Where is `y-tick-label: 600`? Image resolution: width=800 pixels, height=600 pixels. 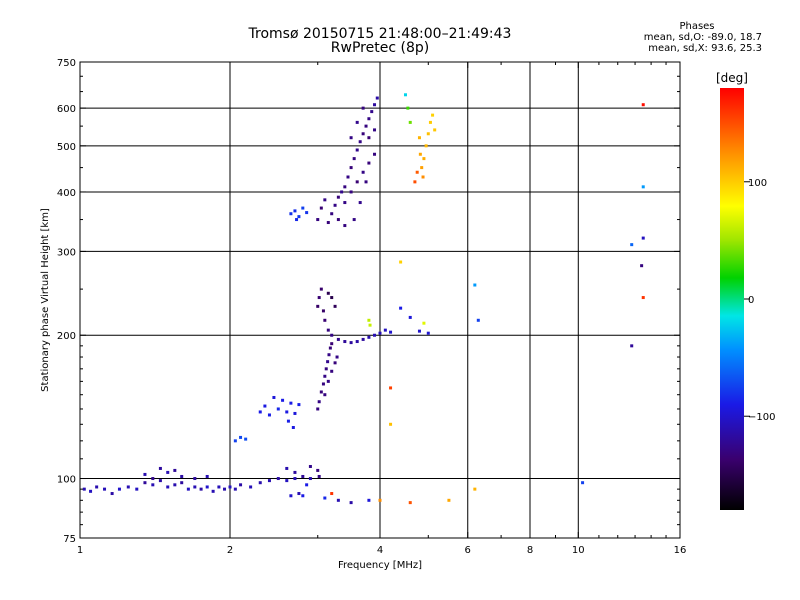
y-tick-label: 600 is located at coordinates (66, 109).